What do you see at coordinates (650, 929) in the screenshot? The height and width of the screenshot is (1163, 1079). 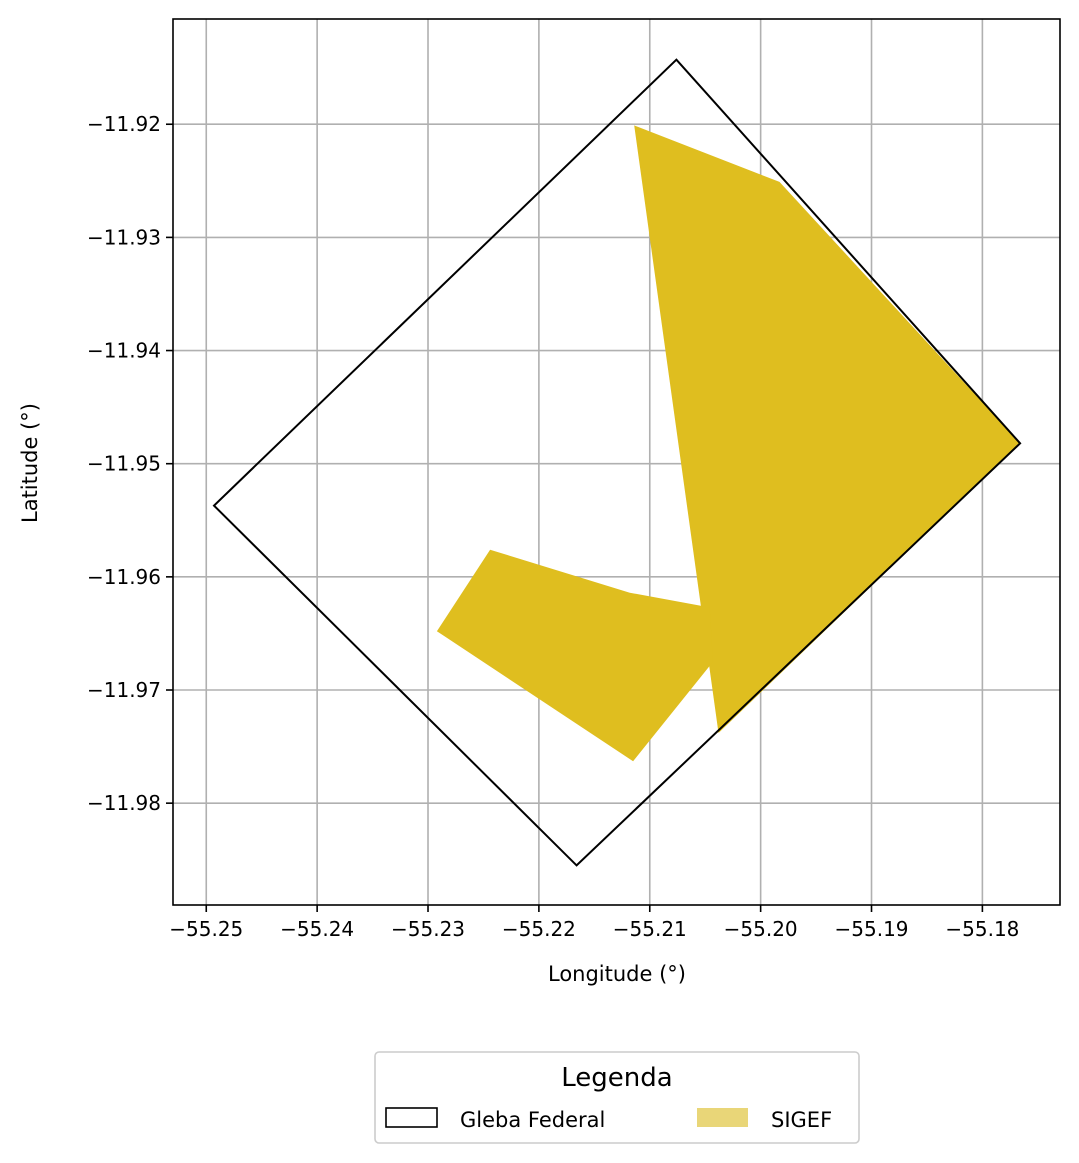 I see `x-tick-label: −55.21` at bounding box center [650, 929].